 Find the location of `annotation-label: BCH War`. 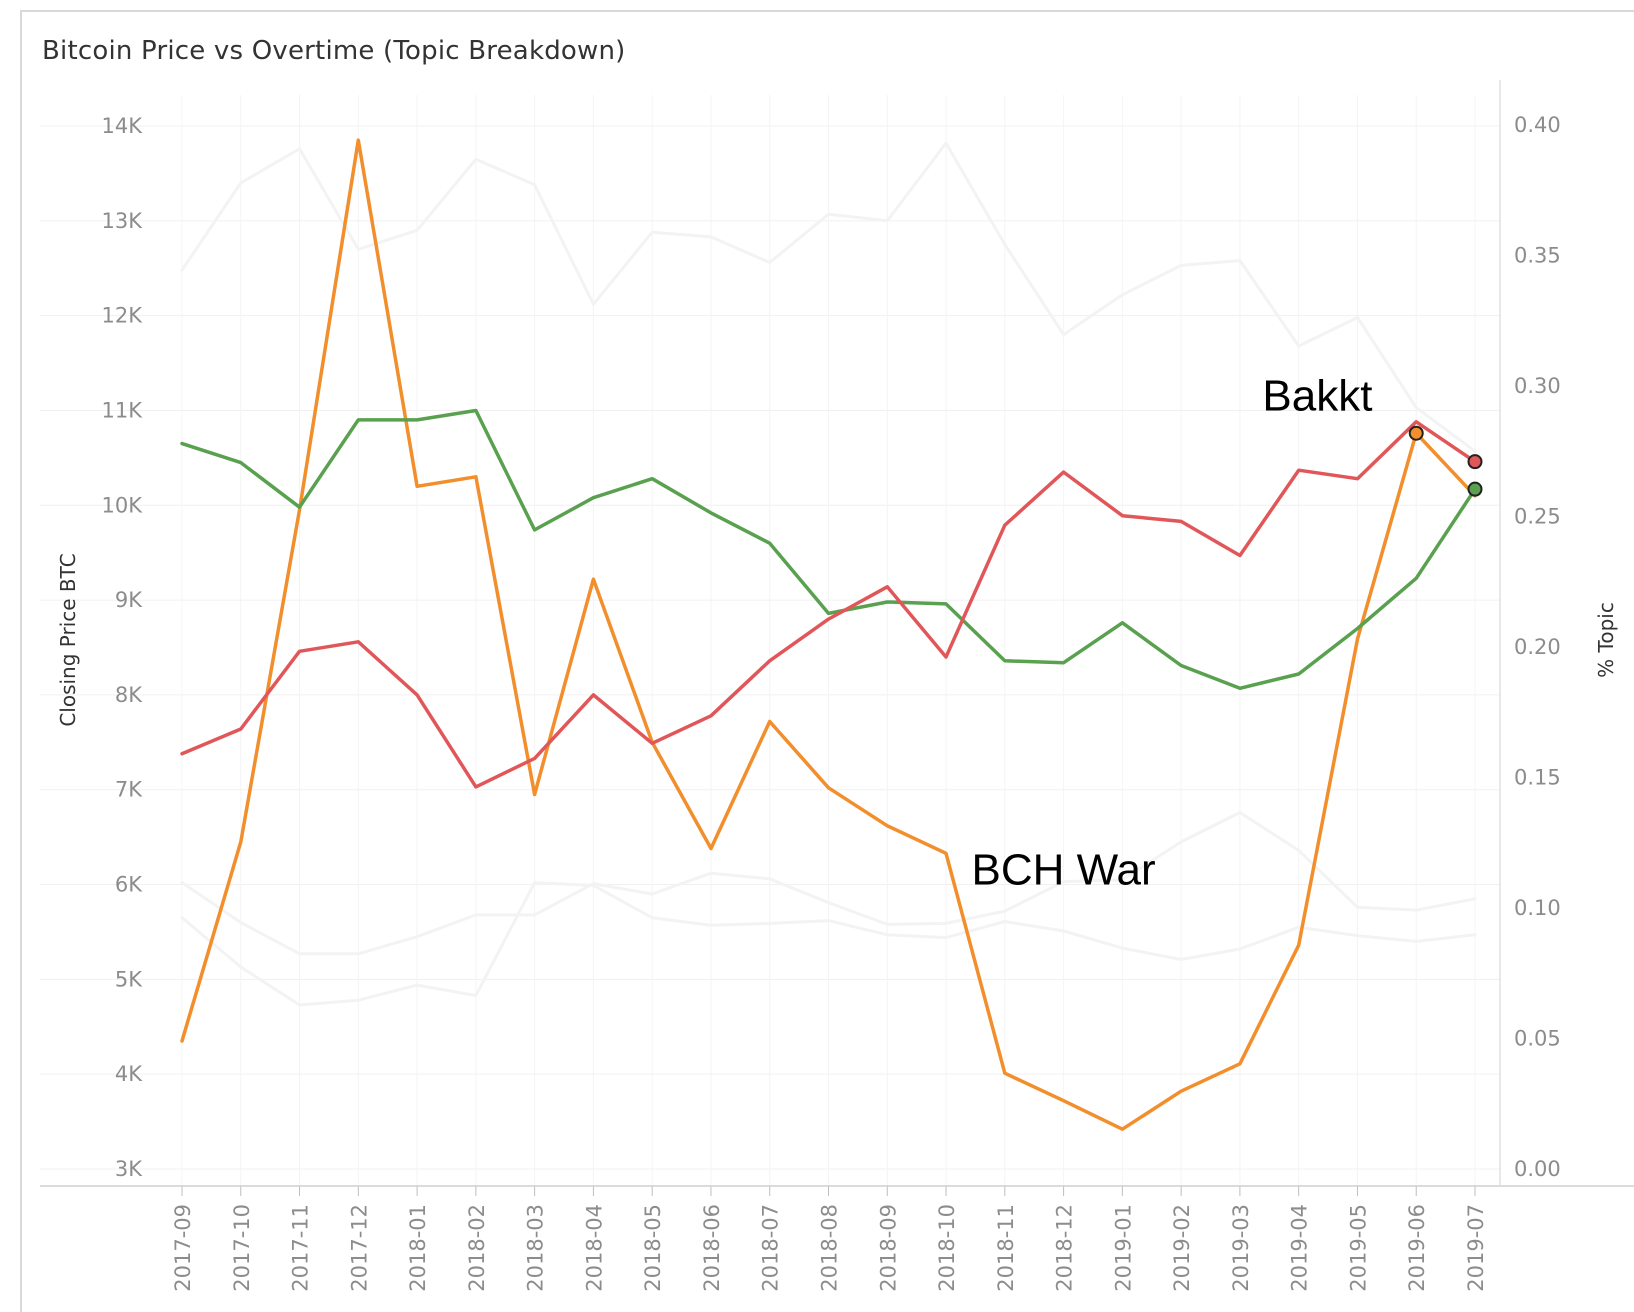

annotation-label: BCH War is located at coordinates (1064, 870).